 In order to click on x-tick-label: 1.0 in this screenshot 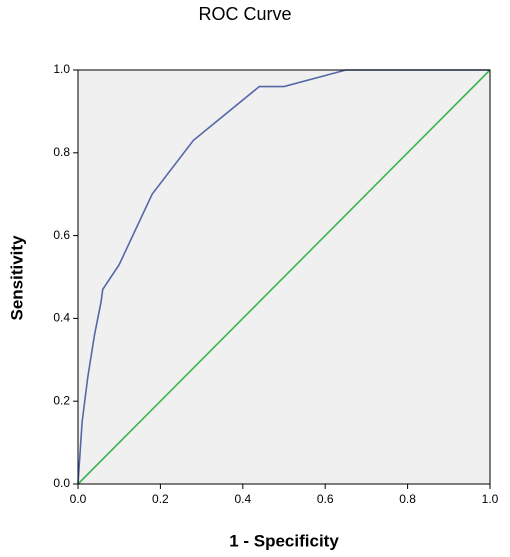, I will do `click(490, 499)`.